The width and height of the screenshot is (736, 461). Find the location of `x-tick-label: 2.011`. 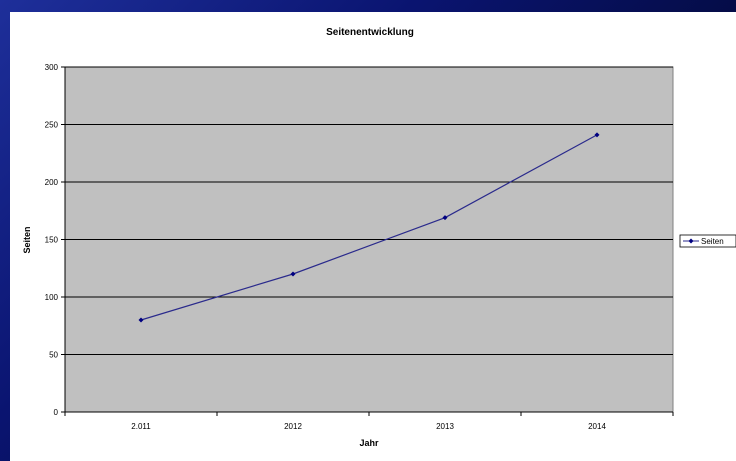

x-tick-label: 2.011 is located at coordinates (141, 426).